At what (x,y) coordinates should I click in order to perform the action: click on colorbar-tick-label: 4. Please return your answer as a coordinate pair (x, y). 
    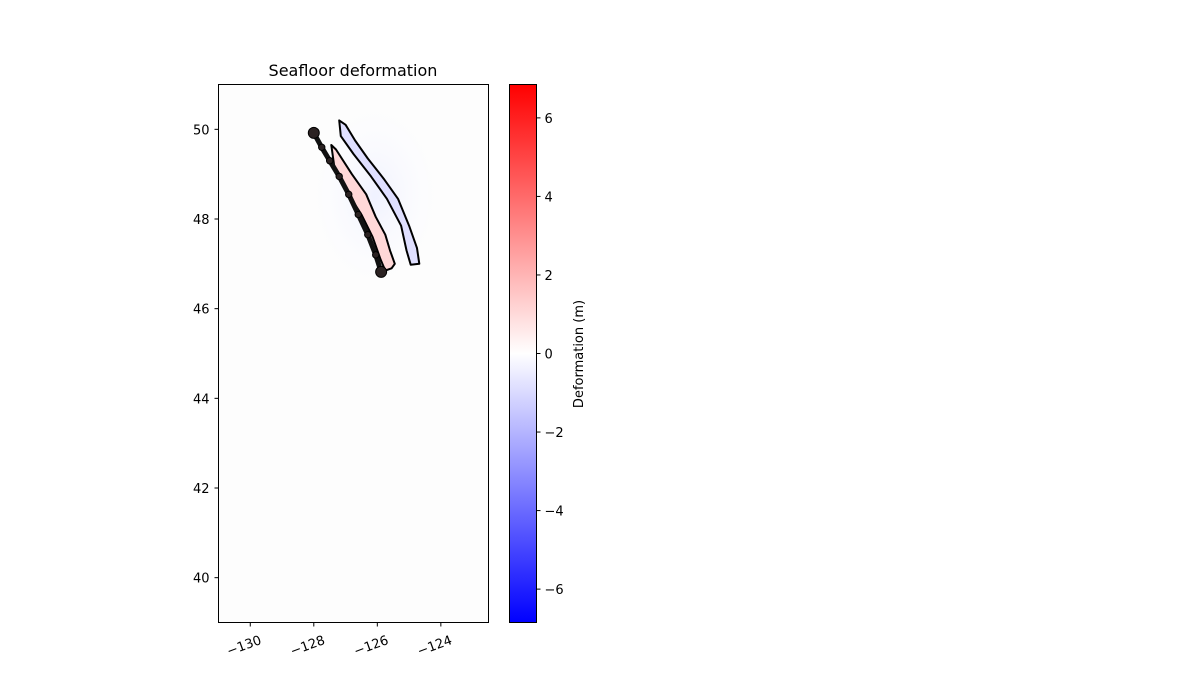
    Looking at the image, I should click on (549, 197).